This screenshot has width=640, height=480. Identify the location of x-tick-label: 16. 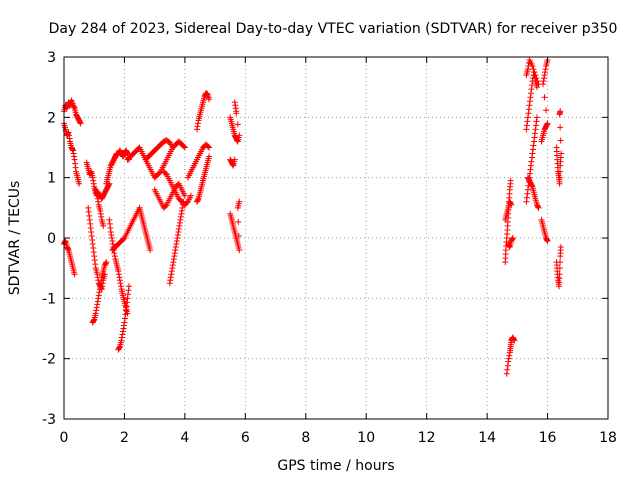
(548, 438).